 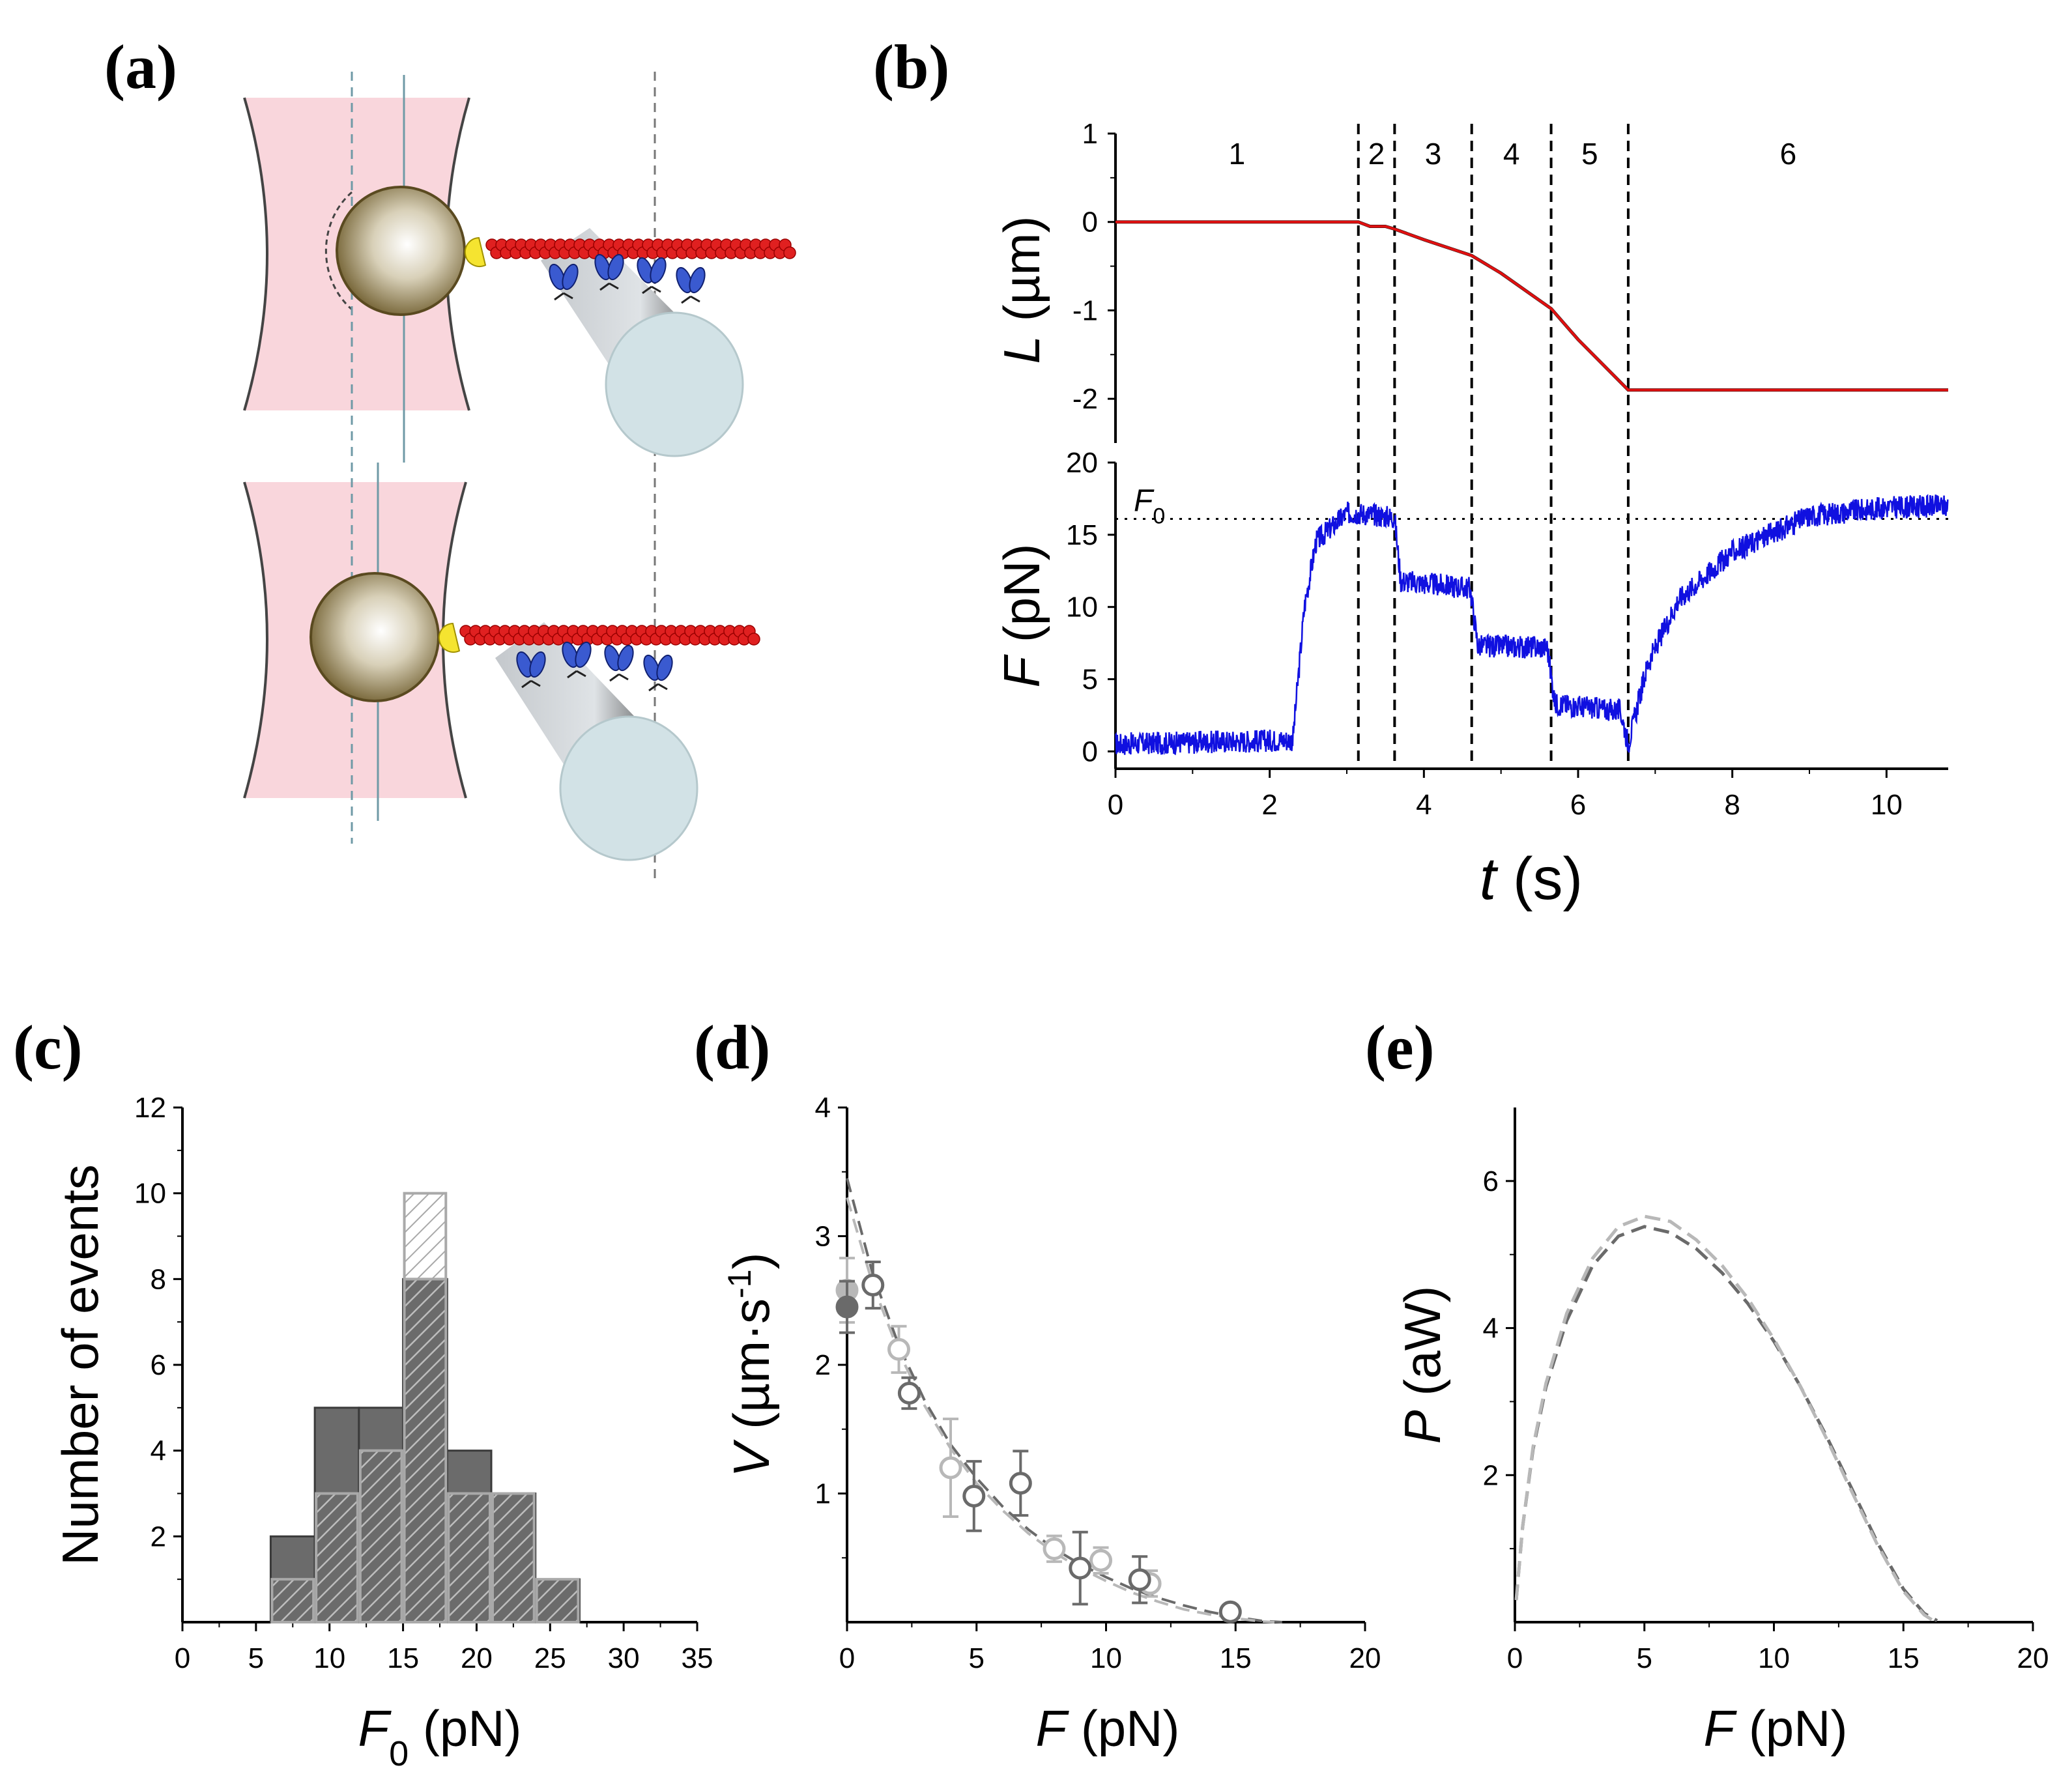 I want to click on b-top-ylabel-unit: (µm), so click(x=1021, y=276).